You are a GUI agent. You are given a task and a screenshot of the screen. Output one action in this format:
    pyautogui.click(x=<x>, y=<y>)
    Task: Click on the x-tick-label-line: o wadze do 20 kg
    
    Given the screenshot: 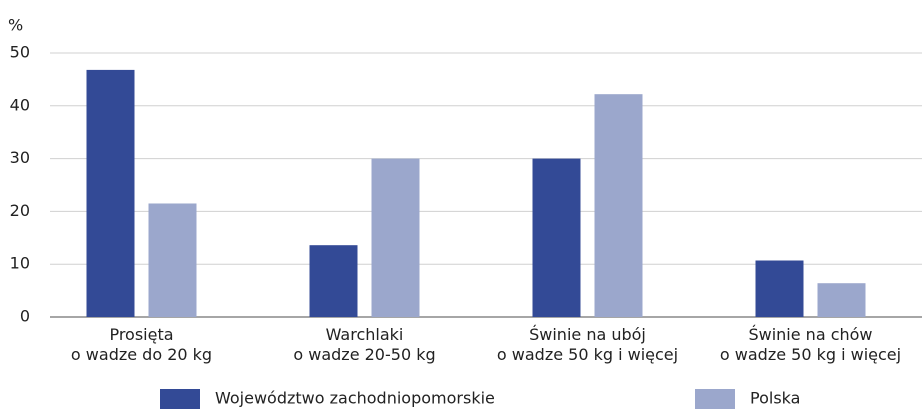 What is the action you would take?
    pyautogui.click(x=141, y=354)
    